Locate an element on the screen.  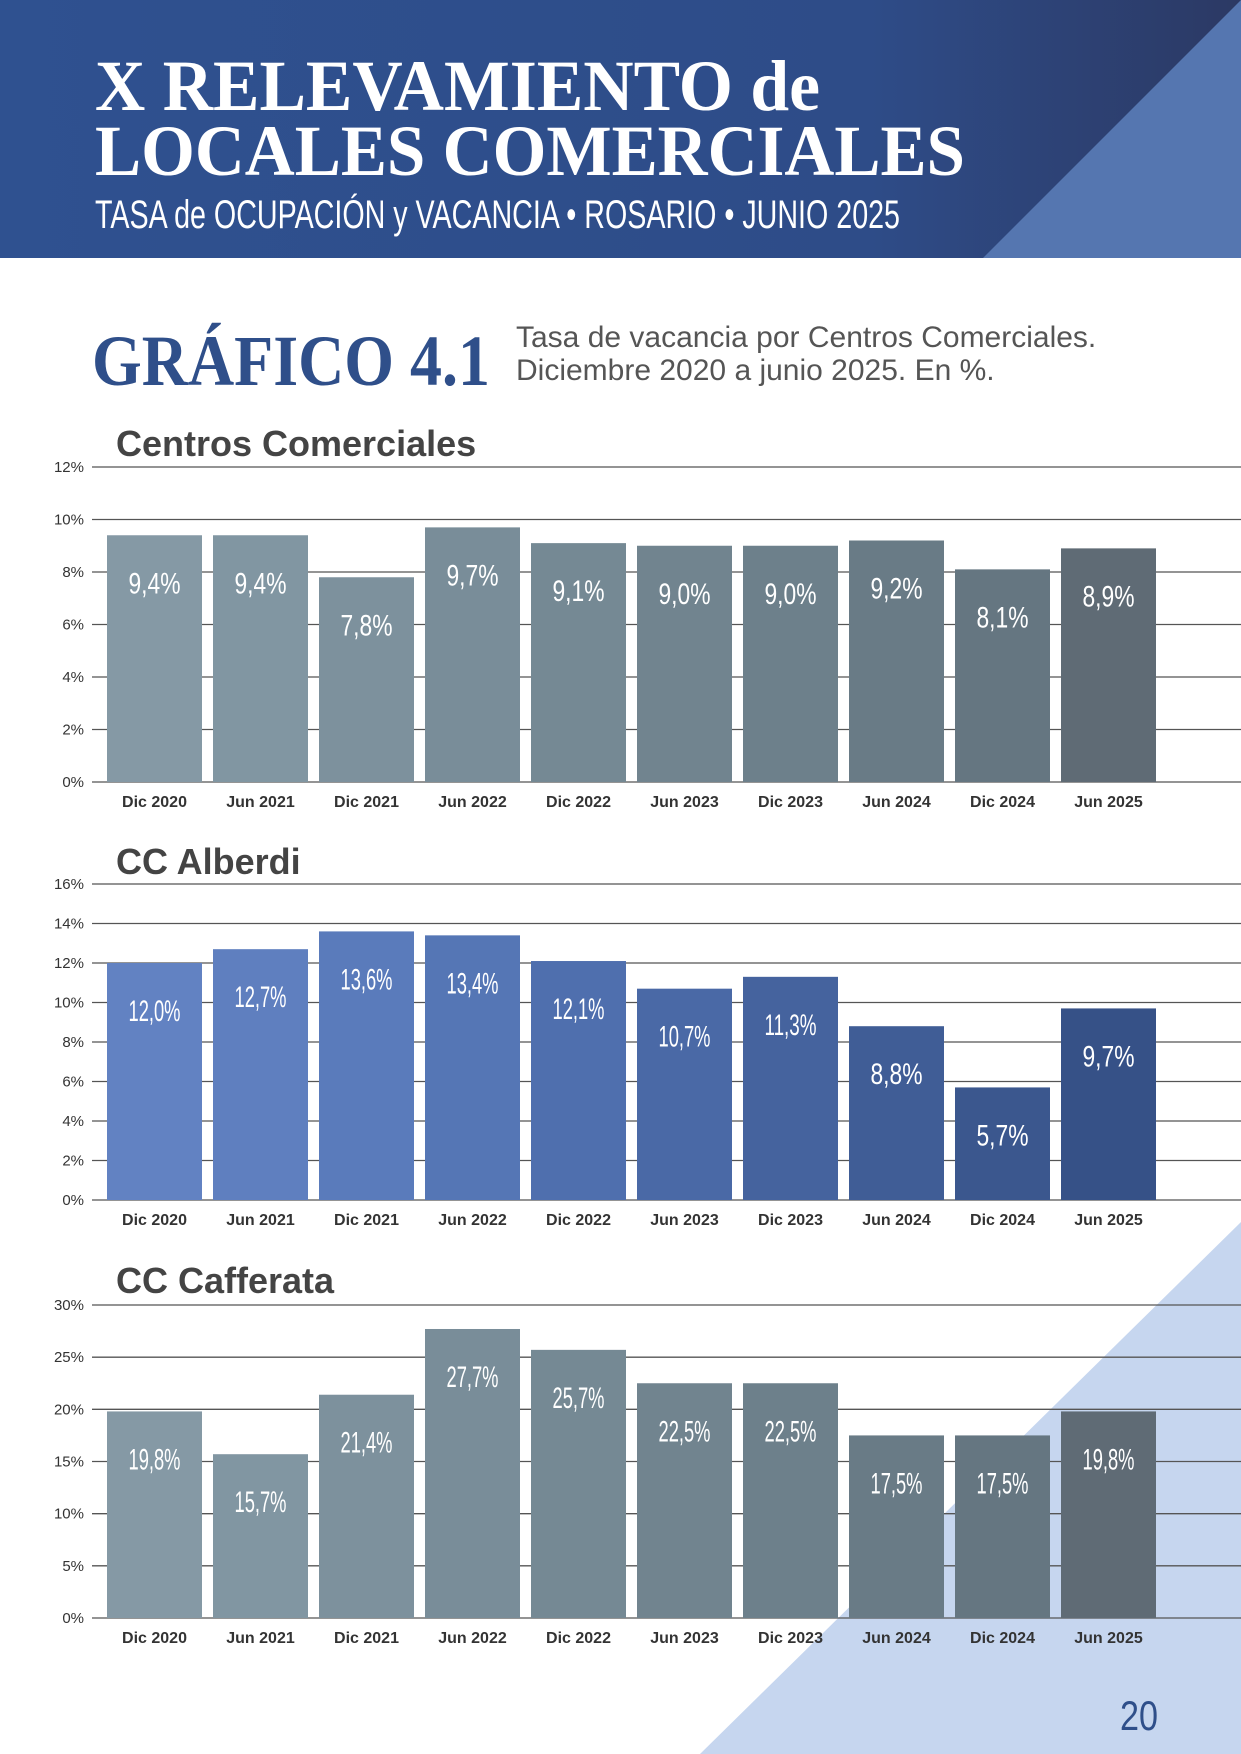
figure-description: Diciembre 2020 a junio 2025. En %. is located at coordinates (755, 370).